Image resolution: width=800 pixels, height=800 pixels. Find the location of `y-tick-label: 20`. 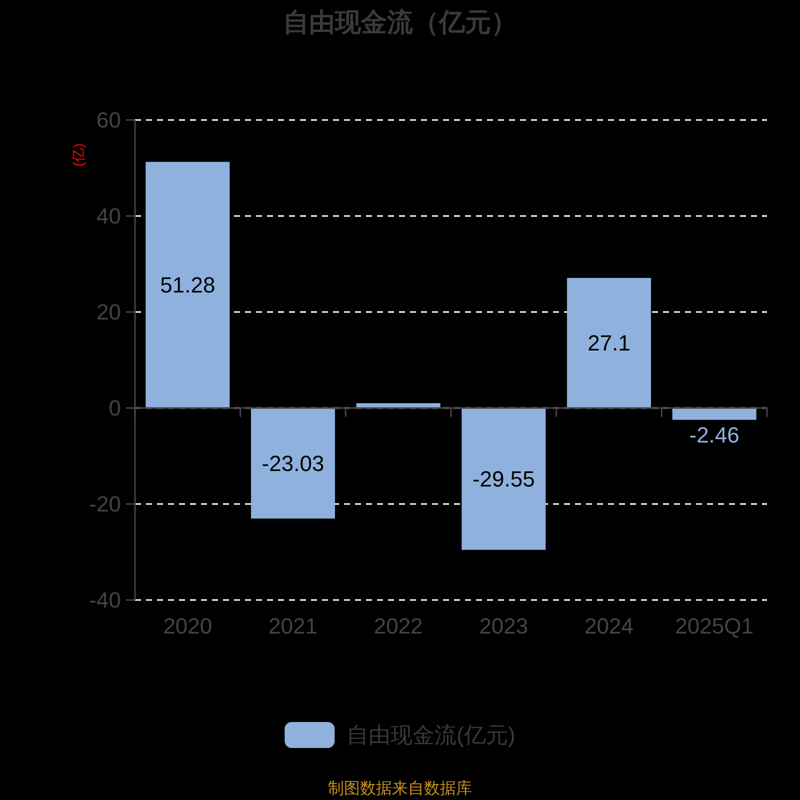

y-tick-label: 20 is located at coordinates (108, 312).